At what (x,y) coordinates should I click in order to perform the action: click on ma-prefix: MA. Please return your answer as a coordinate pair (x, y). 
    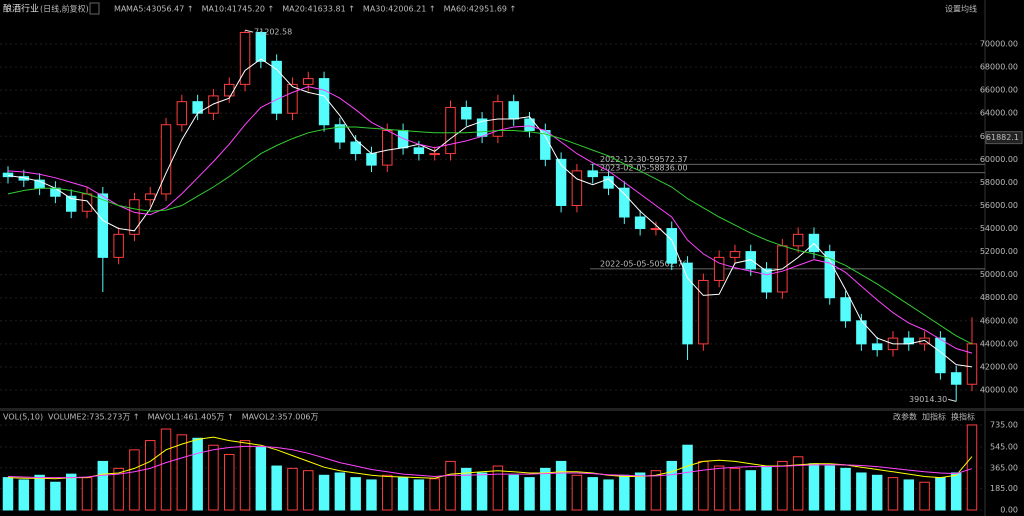
    Looking at the image, I should click on (120, 9).